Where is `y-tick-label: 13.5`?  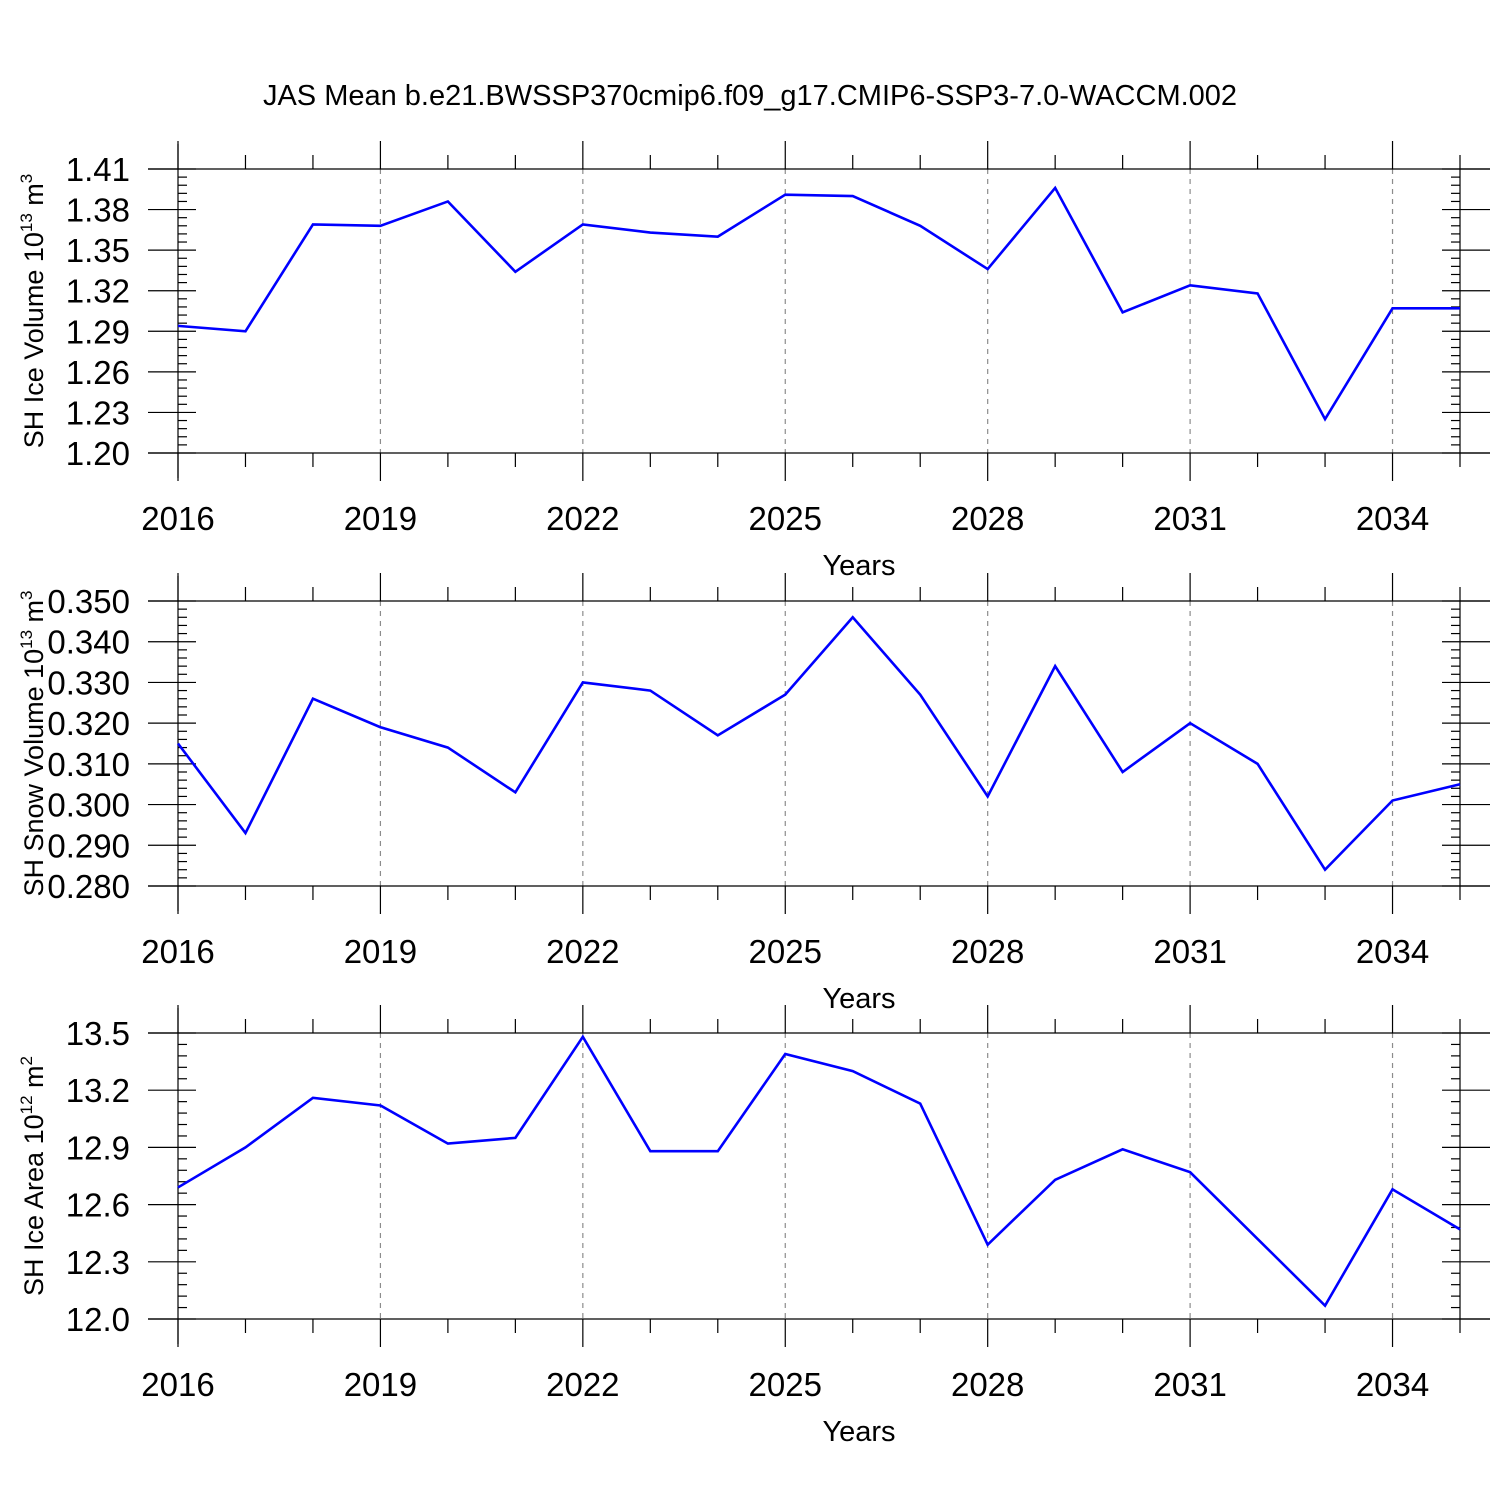
y-tick-label: 13.5 is located at coordinates (98, 1033).